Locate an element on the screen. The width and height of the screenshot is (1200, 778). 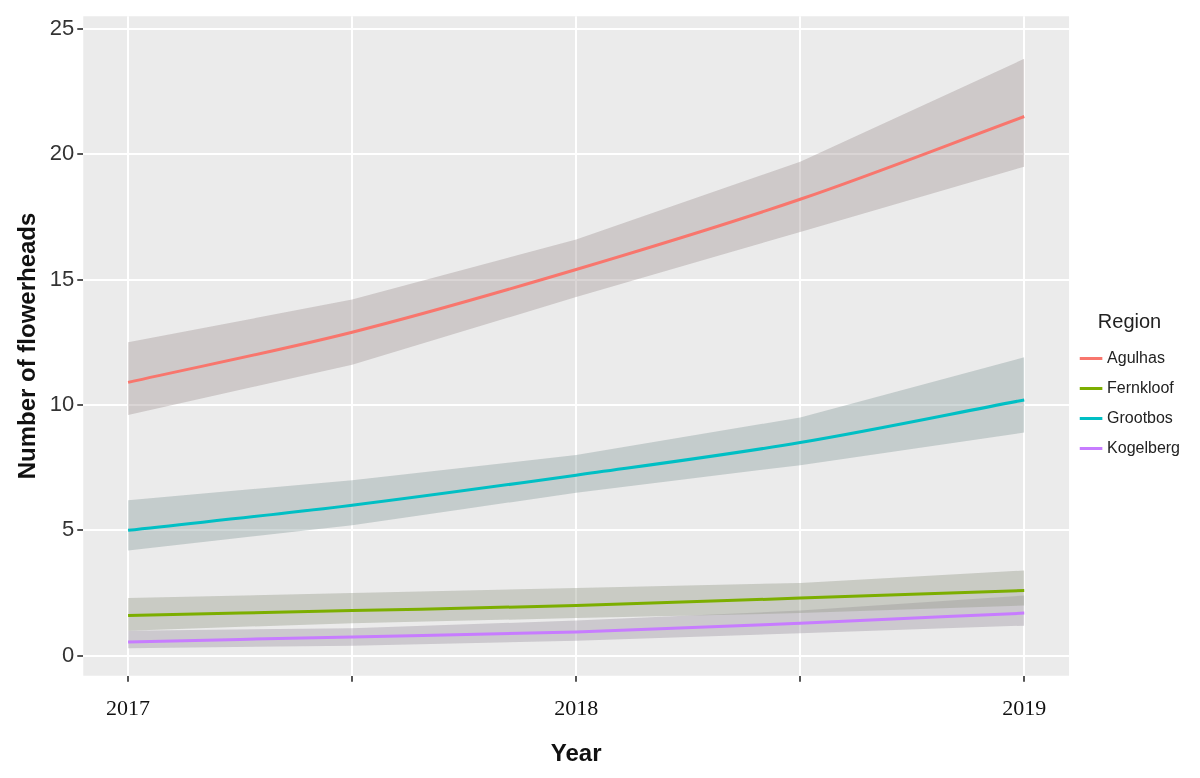
legend-label: Grootbos is located at coordinates (1140, 417).